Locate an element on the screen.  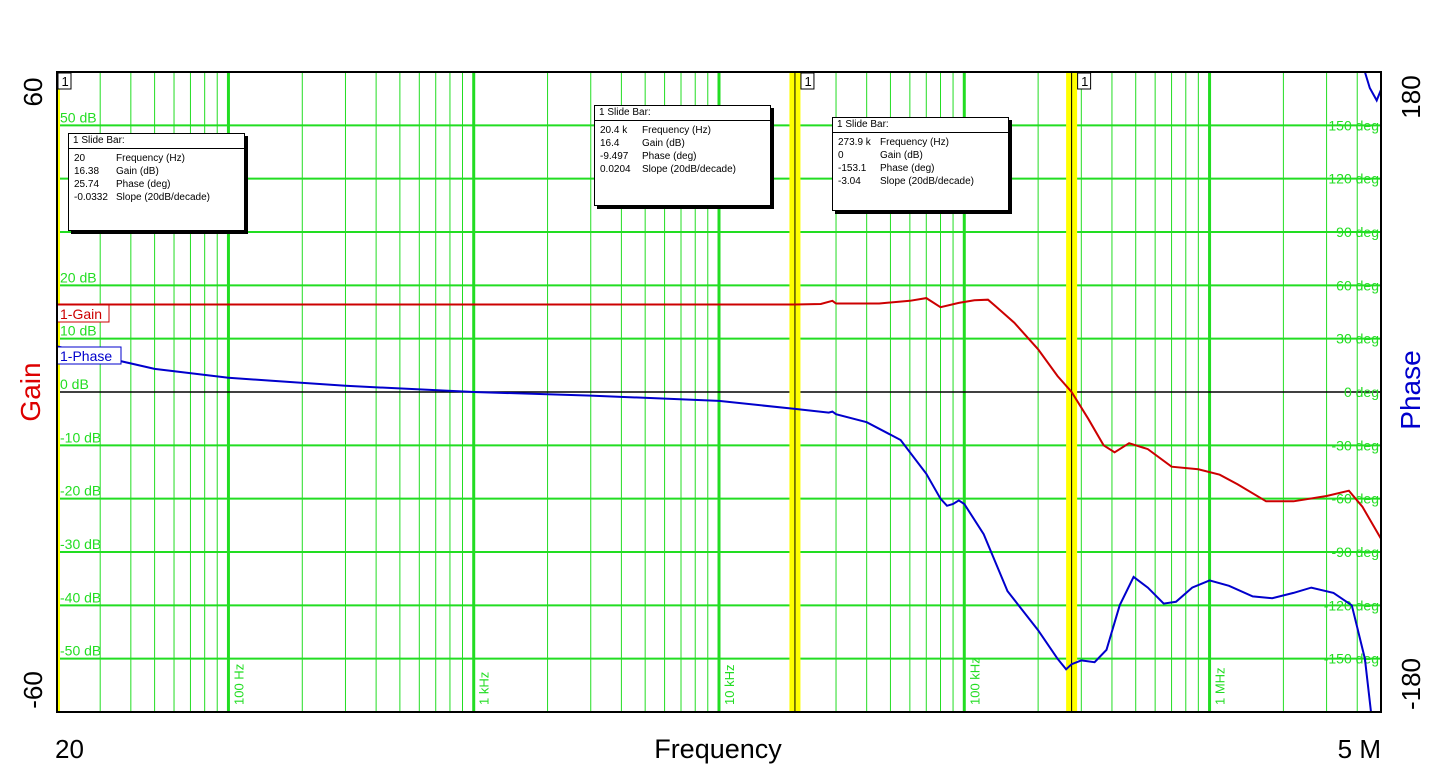
phase-tick-label: 60 deg is located at coordinates (1357, 285).